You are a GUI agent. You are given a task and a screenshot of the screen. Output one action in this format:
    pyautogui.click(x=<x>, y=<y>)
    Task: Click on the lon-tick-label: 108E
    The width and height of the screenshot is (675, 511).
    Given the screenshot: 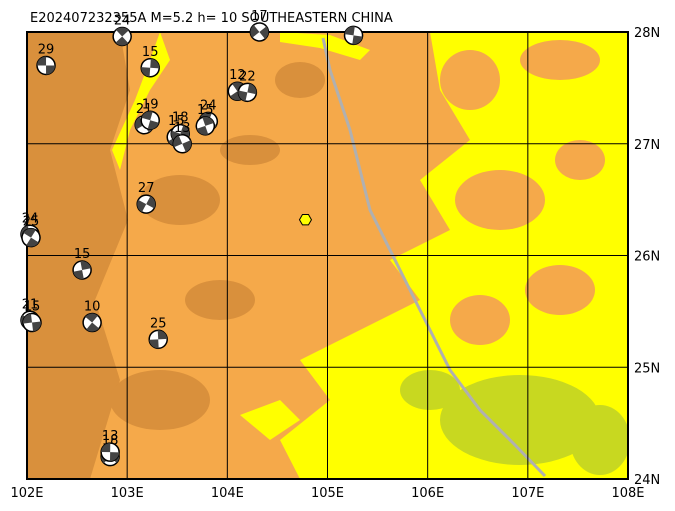 What is the action you would take?
    pyautogui.click(x=627, y=493)
    